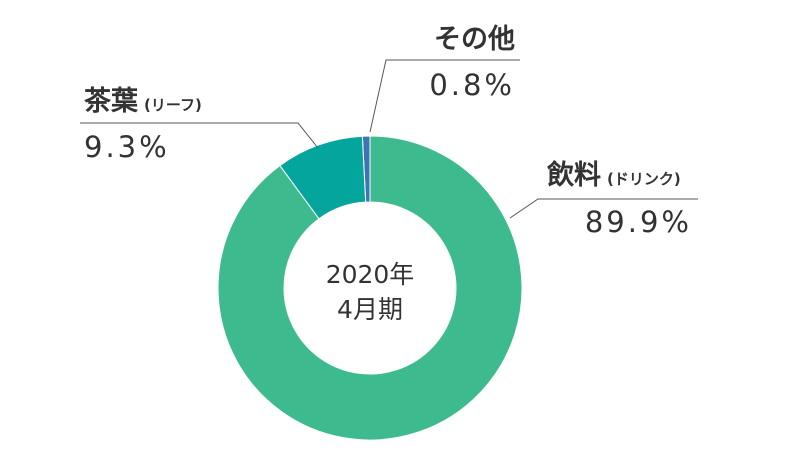  What do you see at coordinates (613, 175) in the screenshot?
I see `label-name-drink: 飲料 (ドリンク)` at bounding box center [613, 175].